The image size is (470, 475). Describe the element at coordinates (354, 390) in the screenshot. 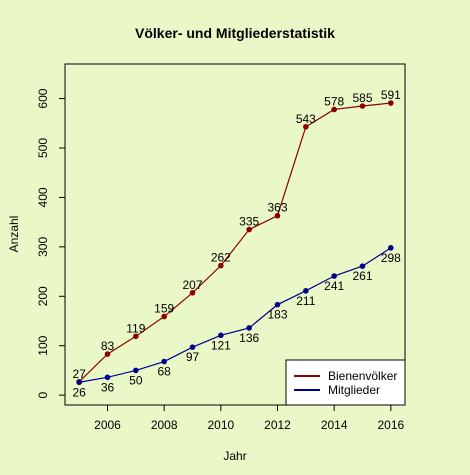

I see `legend-entry: Mitglieder` at that location.